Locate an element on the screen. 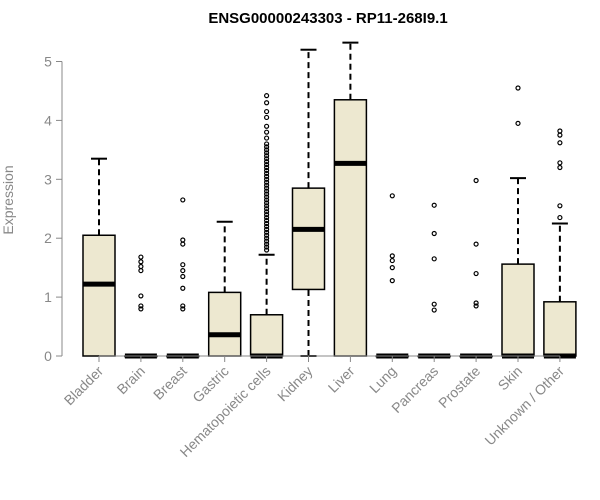 This screenshot has width=600, height=500. box-breast is located at coordinates (183, 278).